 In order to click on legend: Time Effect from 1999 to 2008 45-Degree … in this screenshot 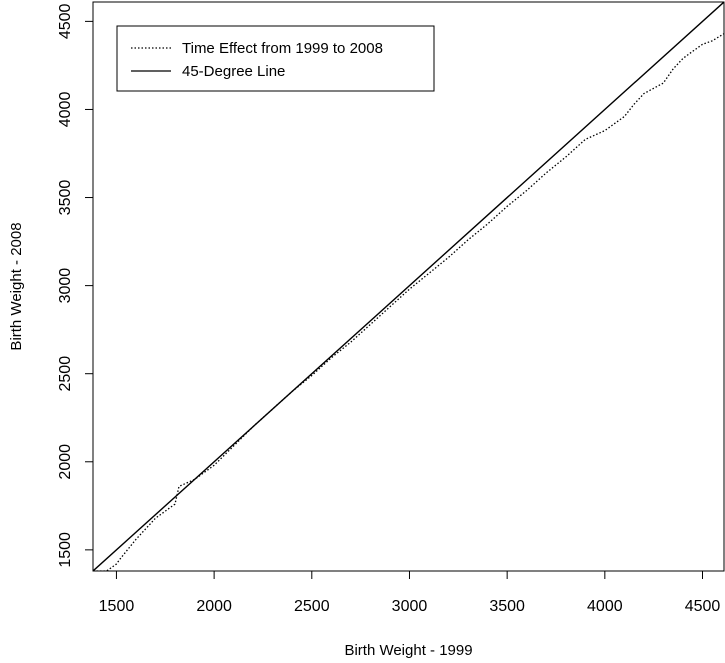, I will do `click(275, 58)`.